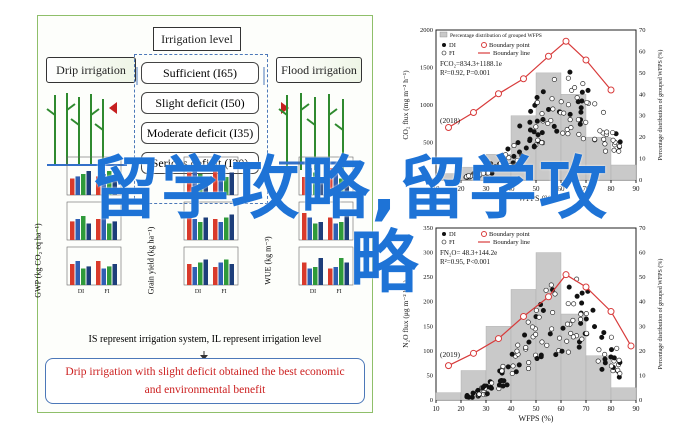 The height and width of the screenshot is (445, 700). Describe the element at coordinates (471, 64) in the screenshot. I see `fit-equation: FCO₂=834.3+1188.1e` at that location.